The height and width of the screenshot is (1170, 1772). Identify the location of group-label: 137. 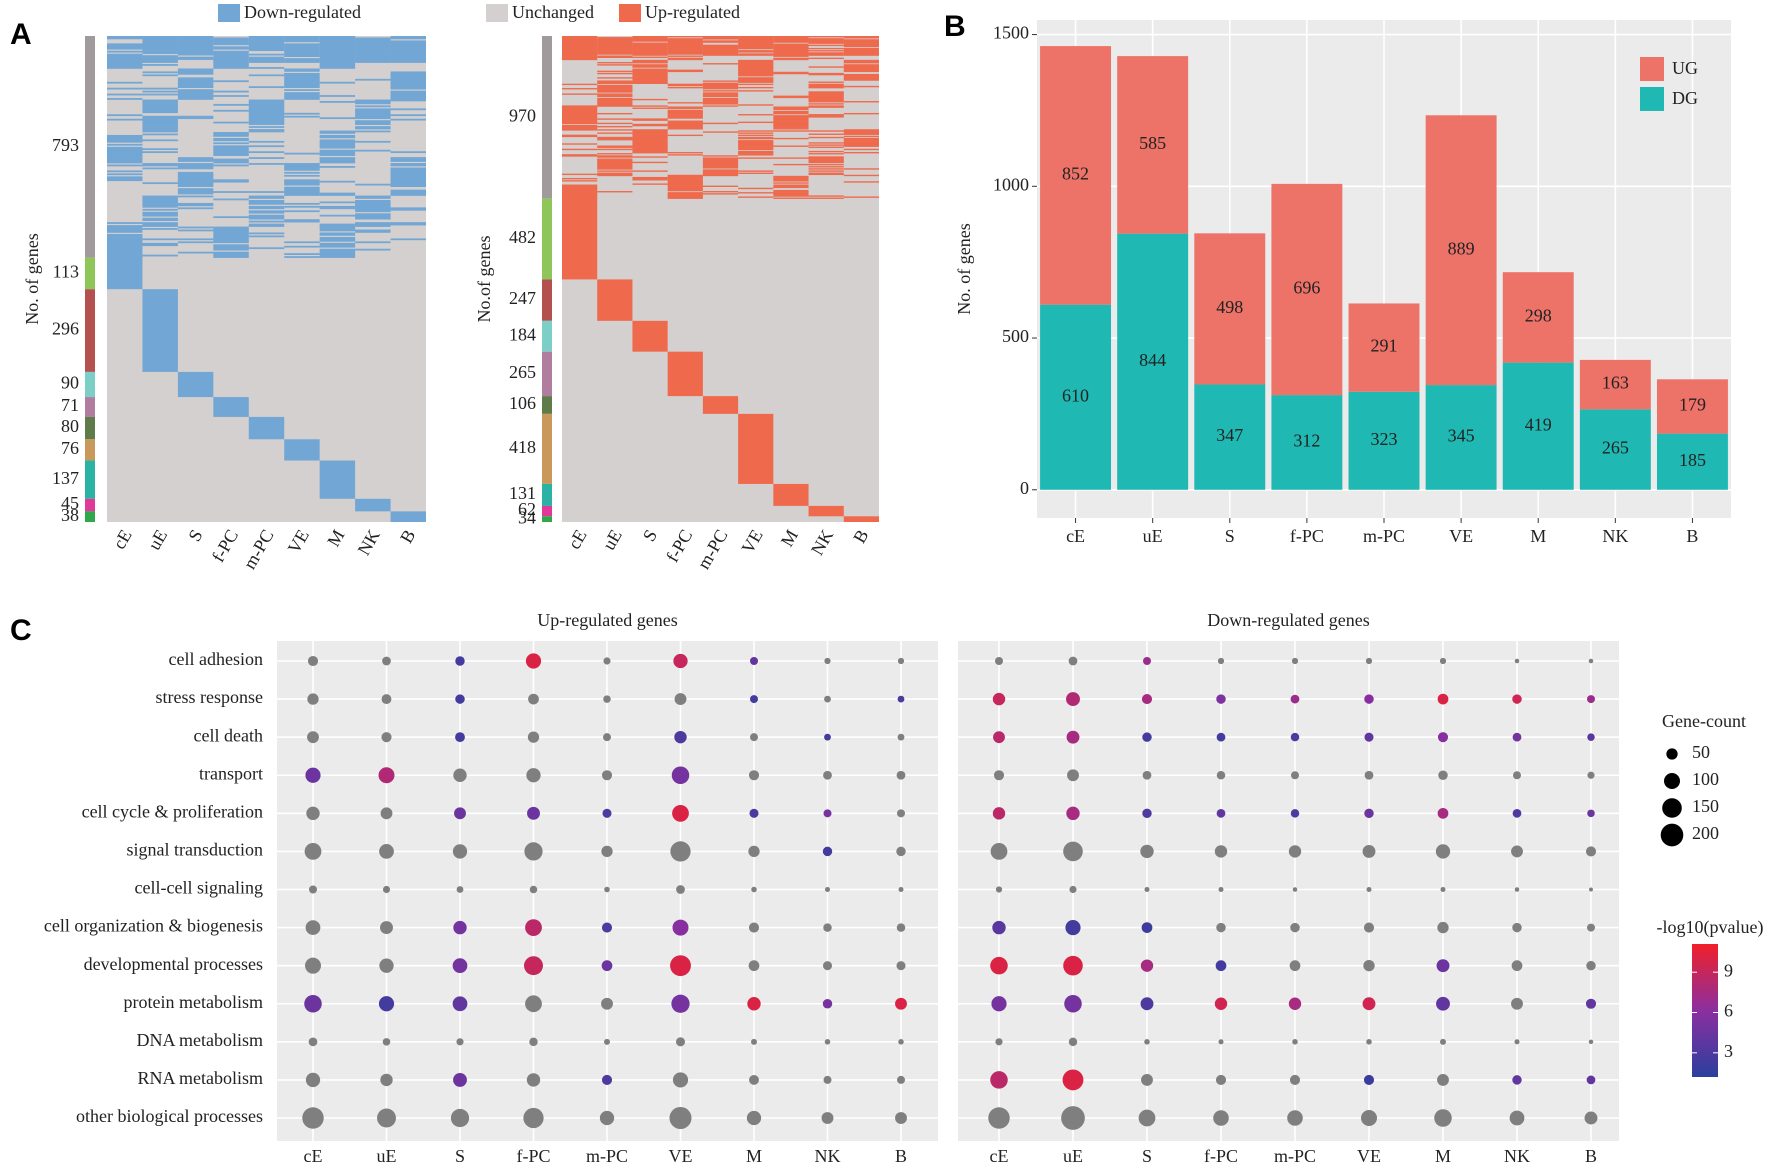
(65, 478).